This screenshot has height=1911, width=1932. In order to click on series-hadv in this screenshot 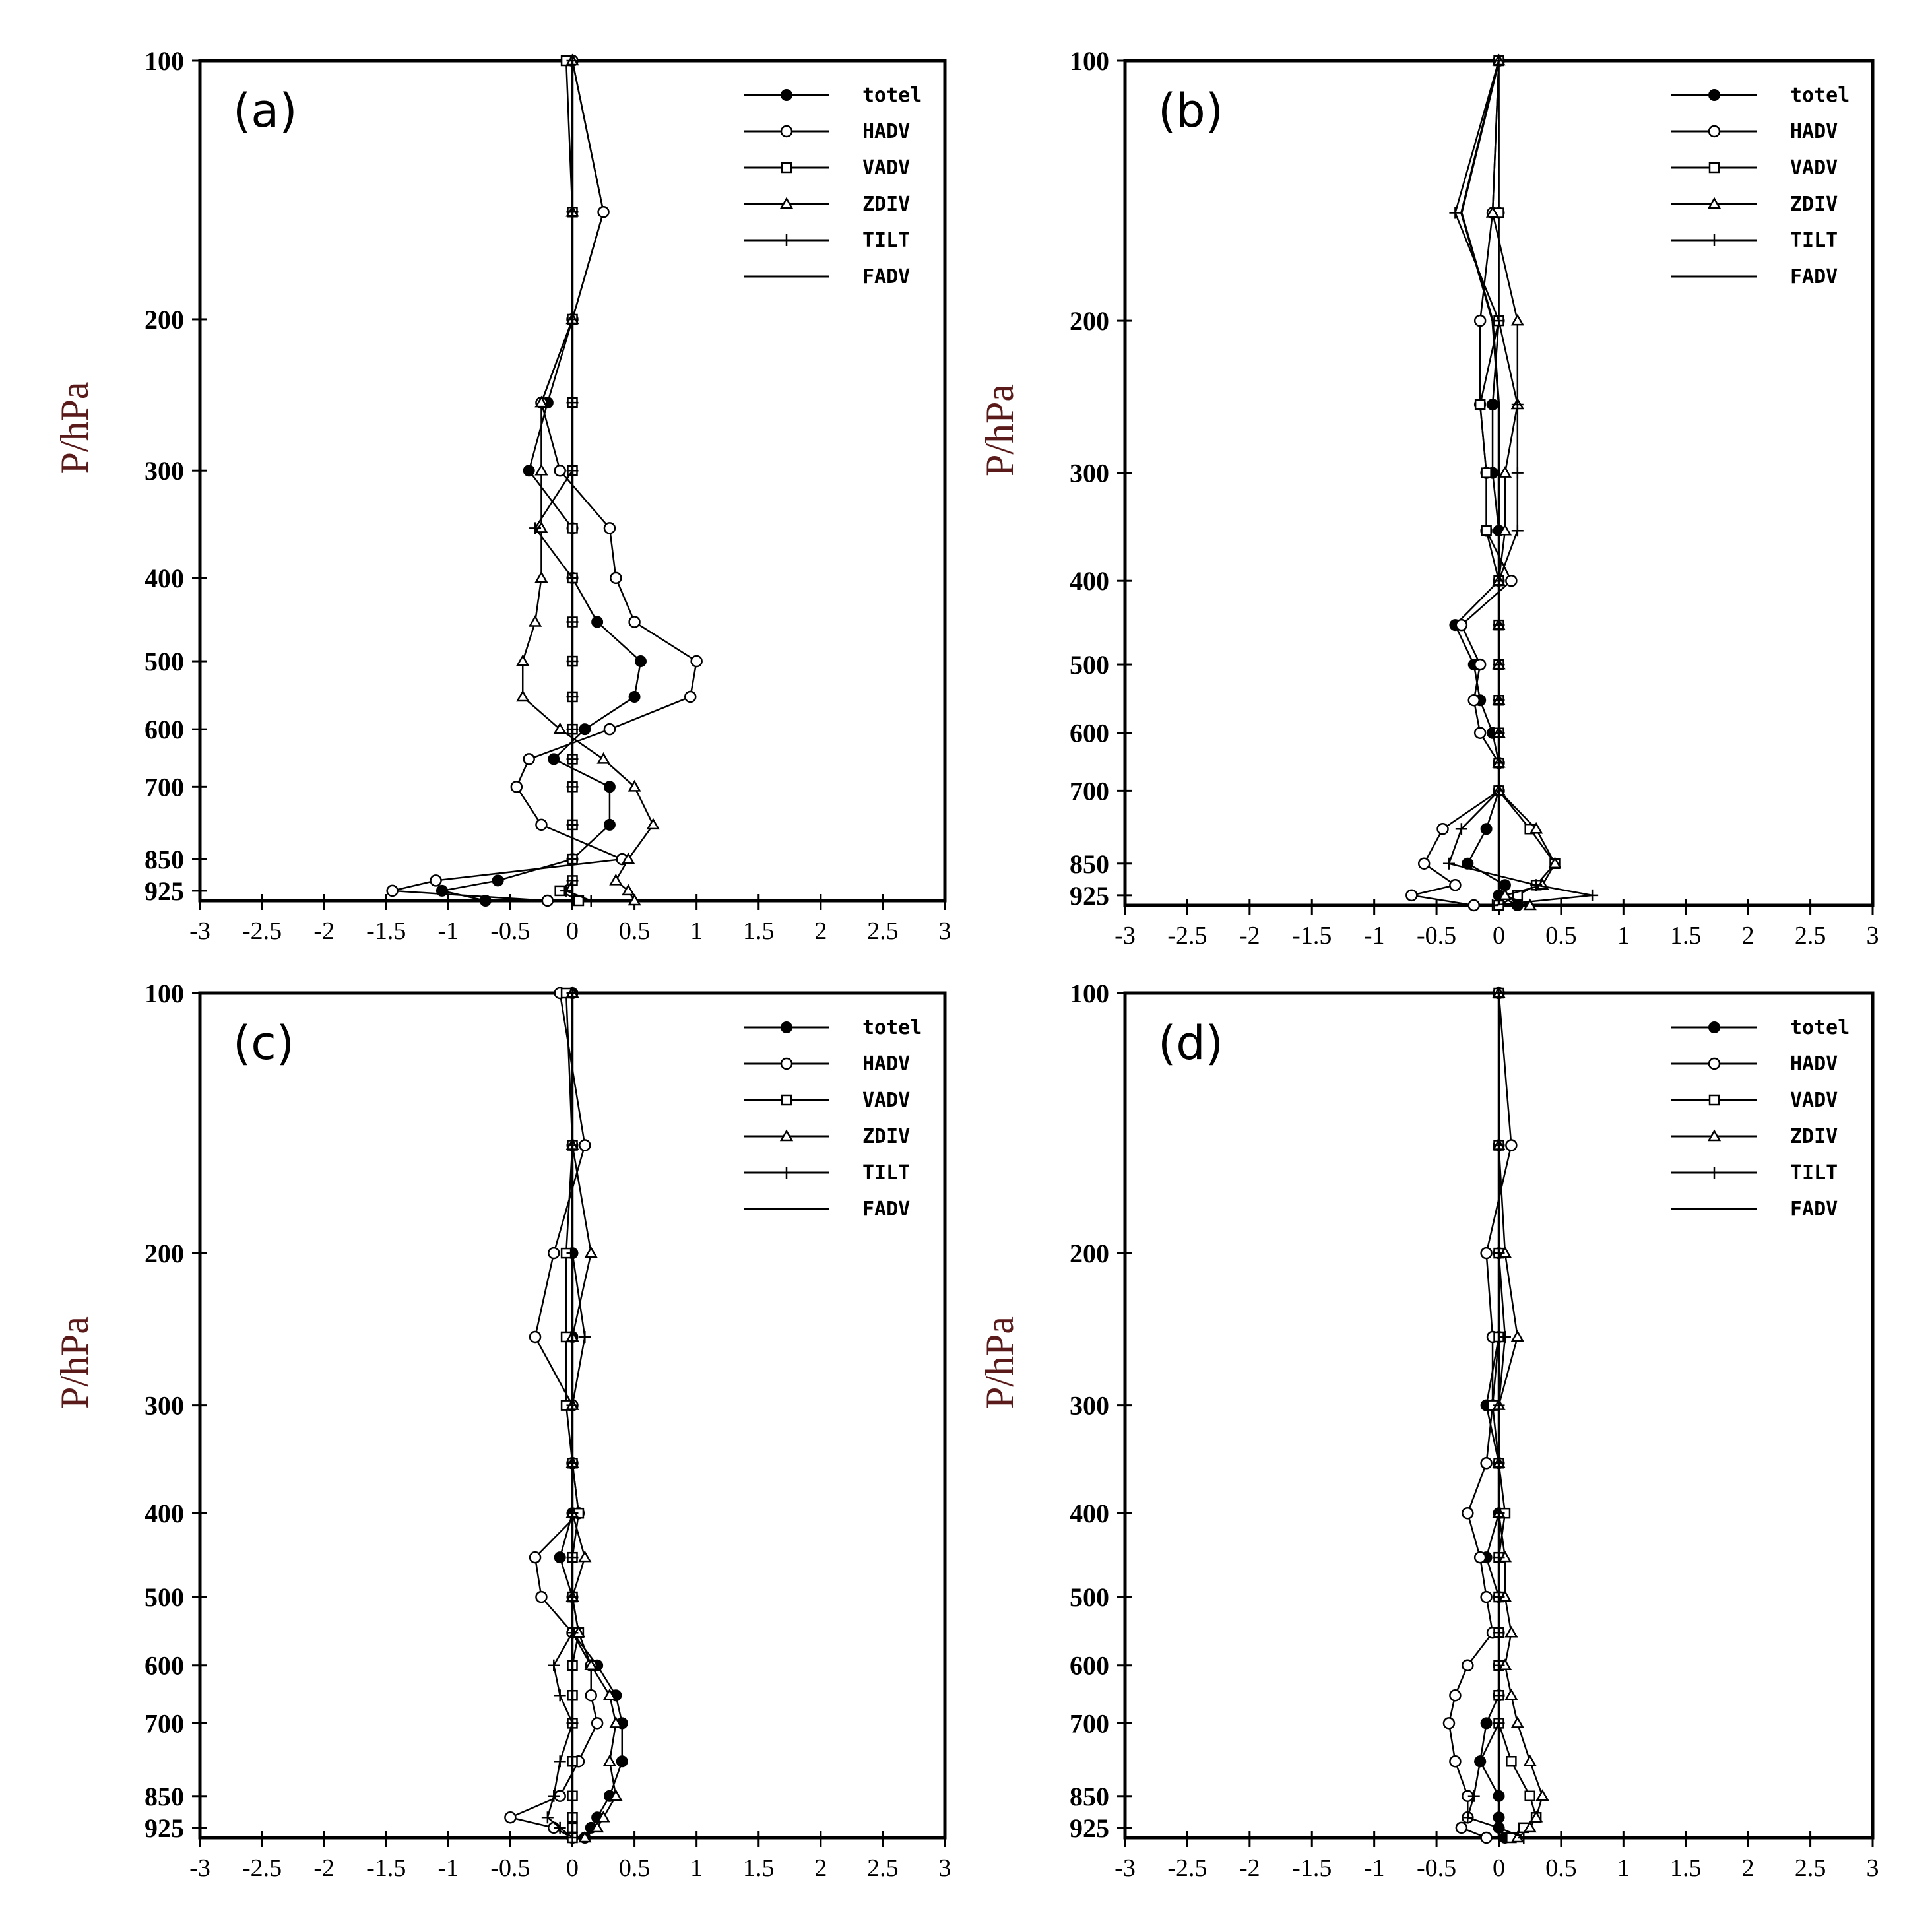, I will do `click(1480, 1415)`.